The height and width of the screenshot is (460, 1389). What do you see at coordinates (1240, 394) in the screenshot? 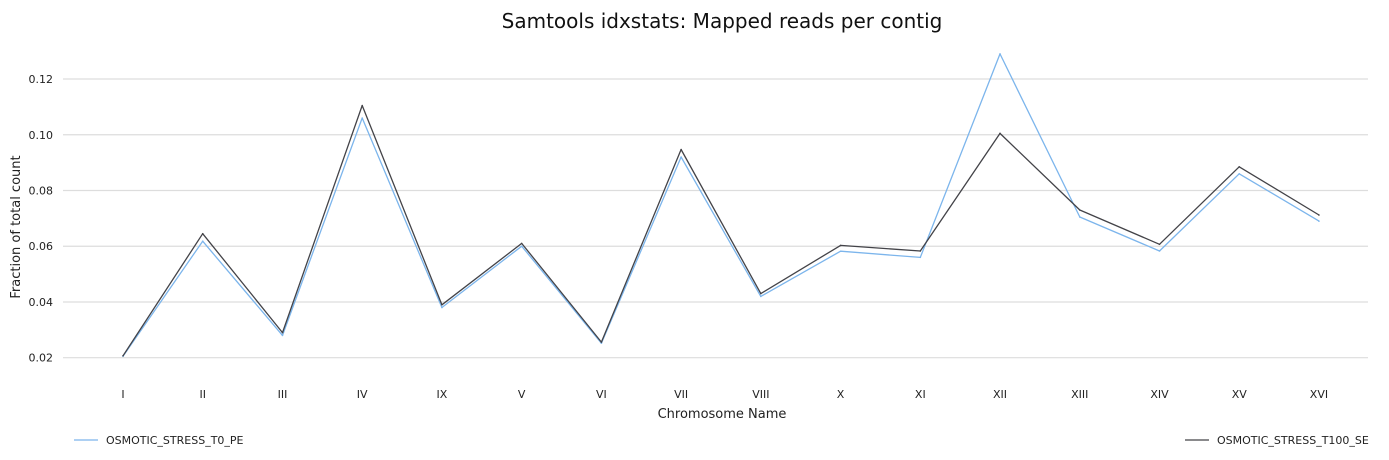
I see `x-tick-label: XV` at bounding box center [1240, 394].